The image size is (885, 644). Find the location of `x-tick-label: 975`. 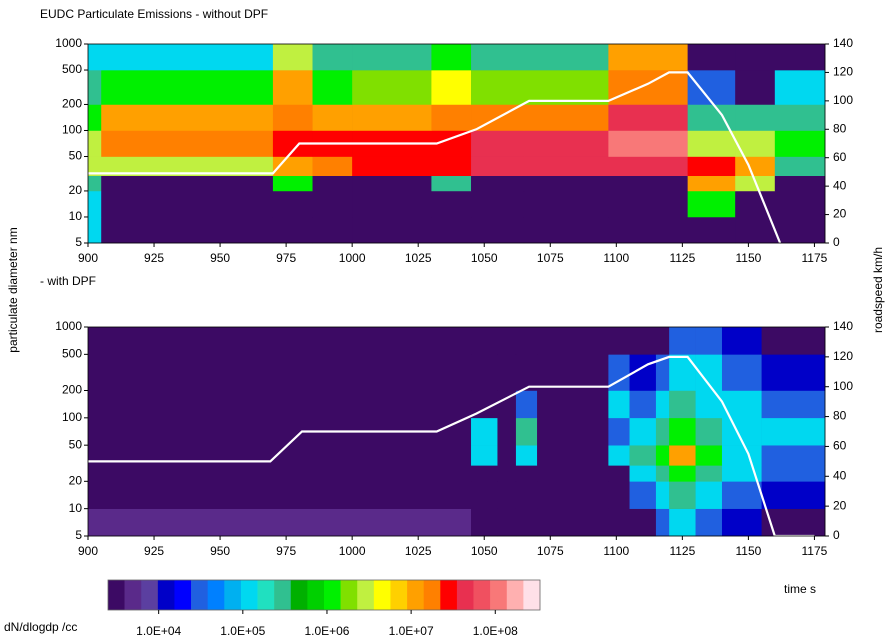

x-tick-label: 975 is located at coordinates (286, 258).